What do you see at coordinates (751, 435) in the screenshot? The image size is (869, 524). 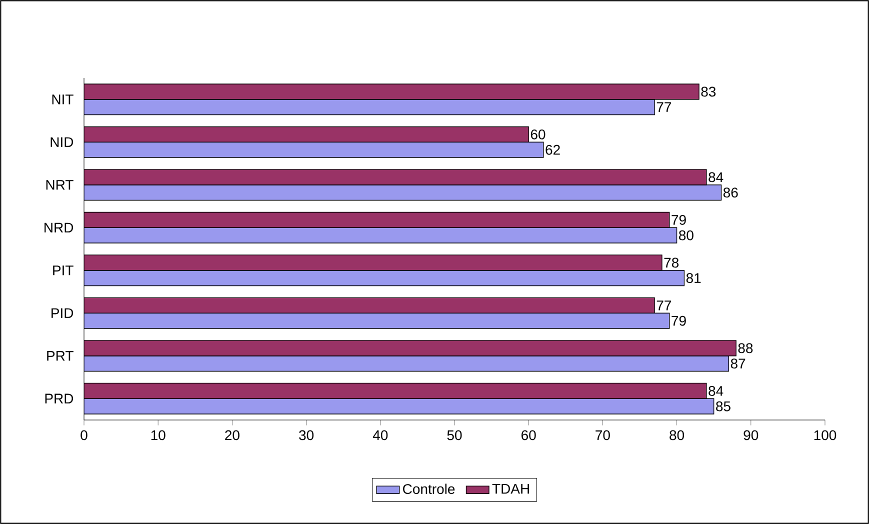 I see `x-tick-label: 90` at bounding box center [751, 435].